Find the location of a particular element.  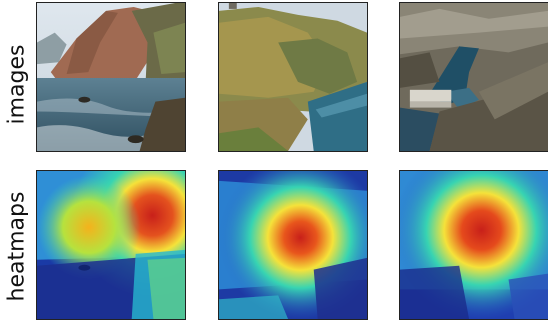

coastal-cliff-image is located at coordinates (111, 77).